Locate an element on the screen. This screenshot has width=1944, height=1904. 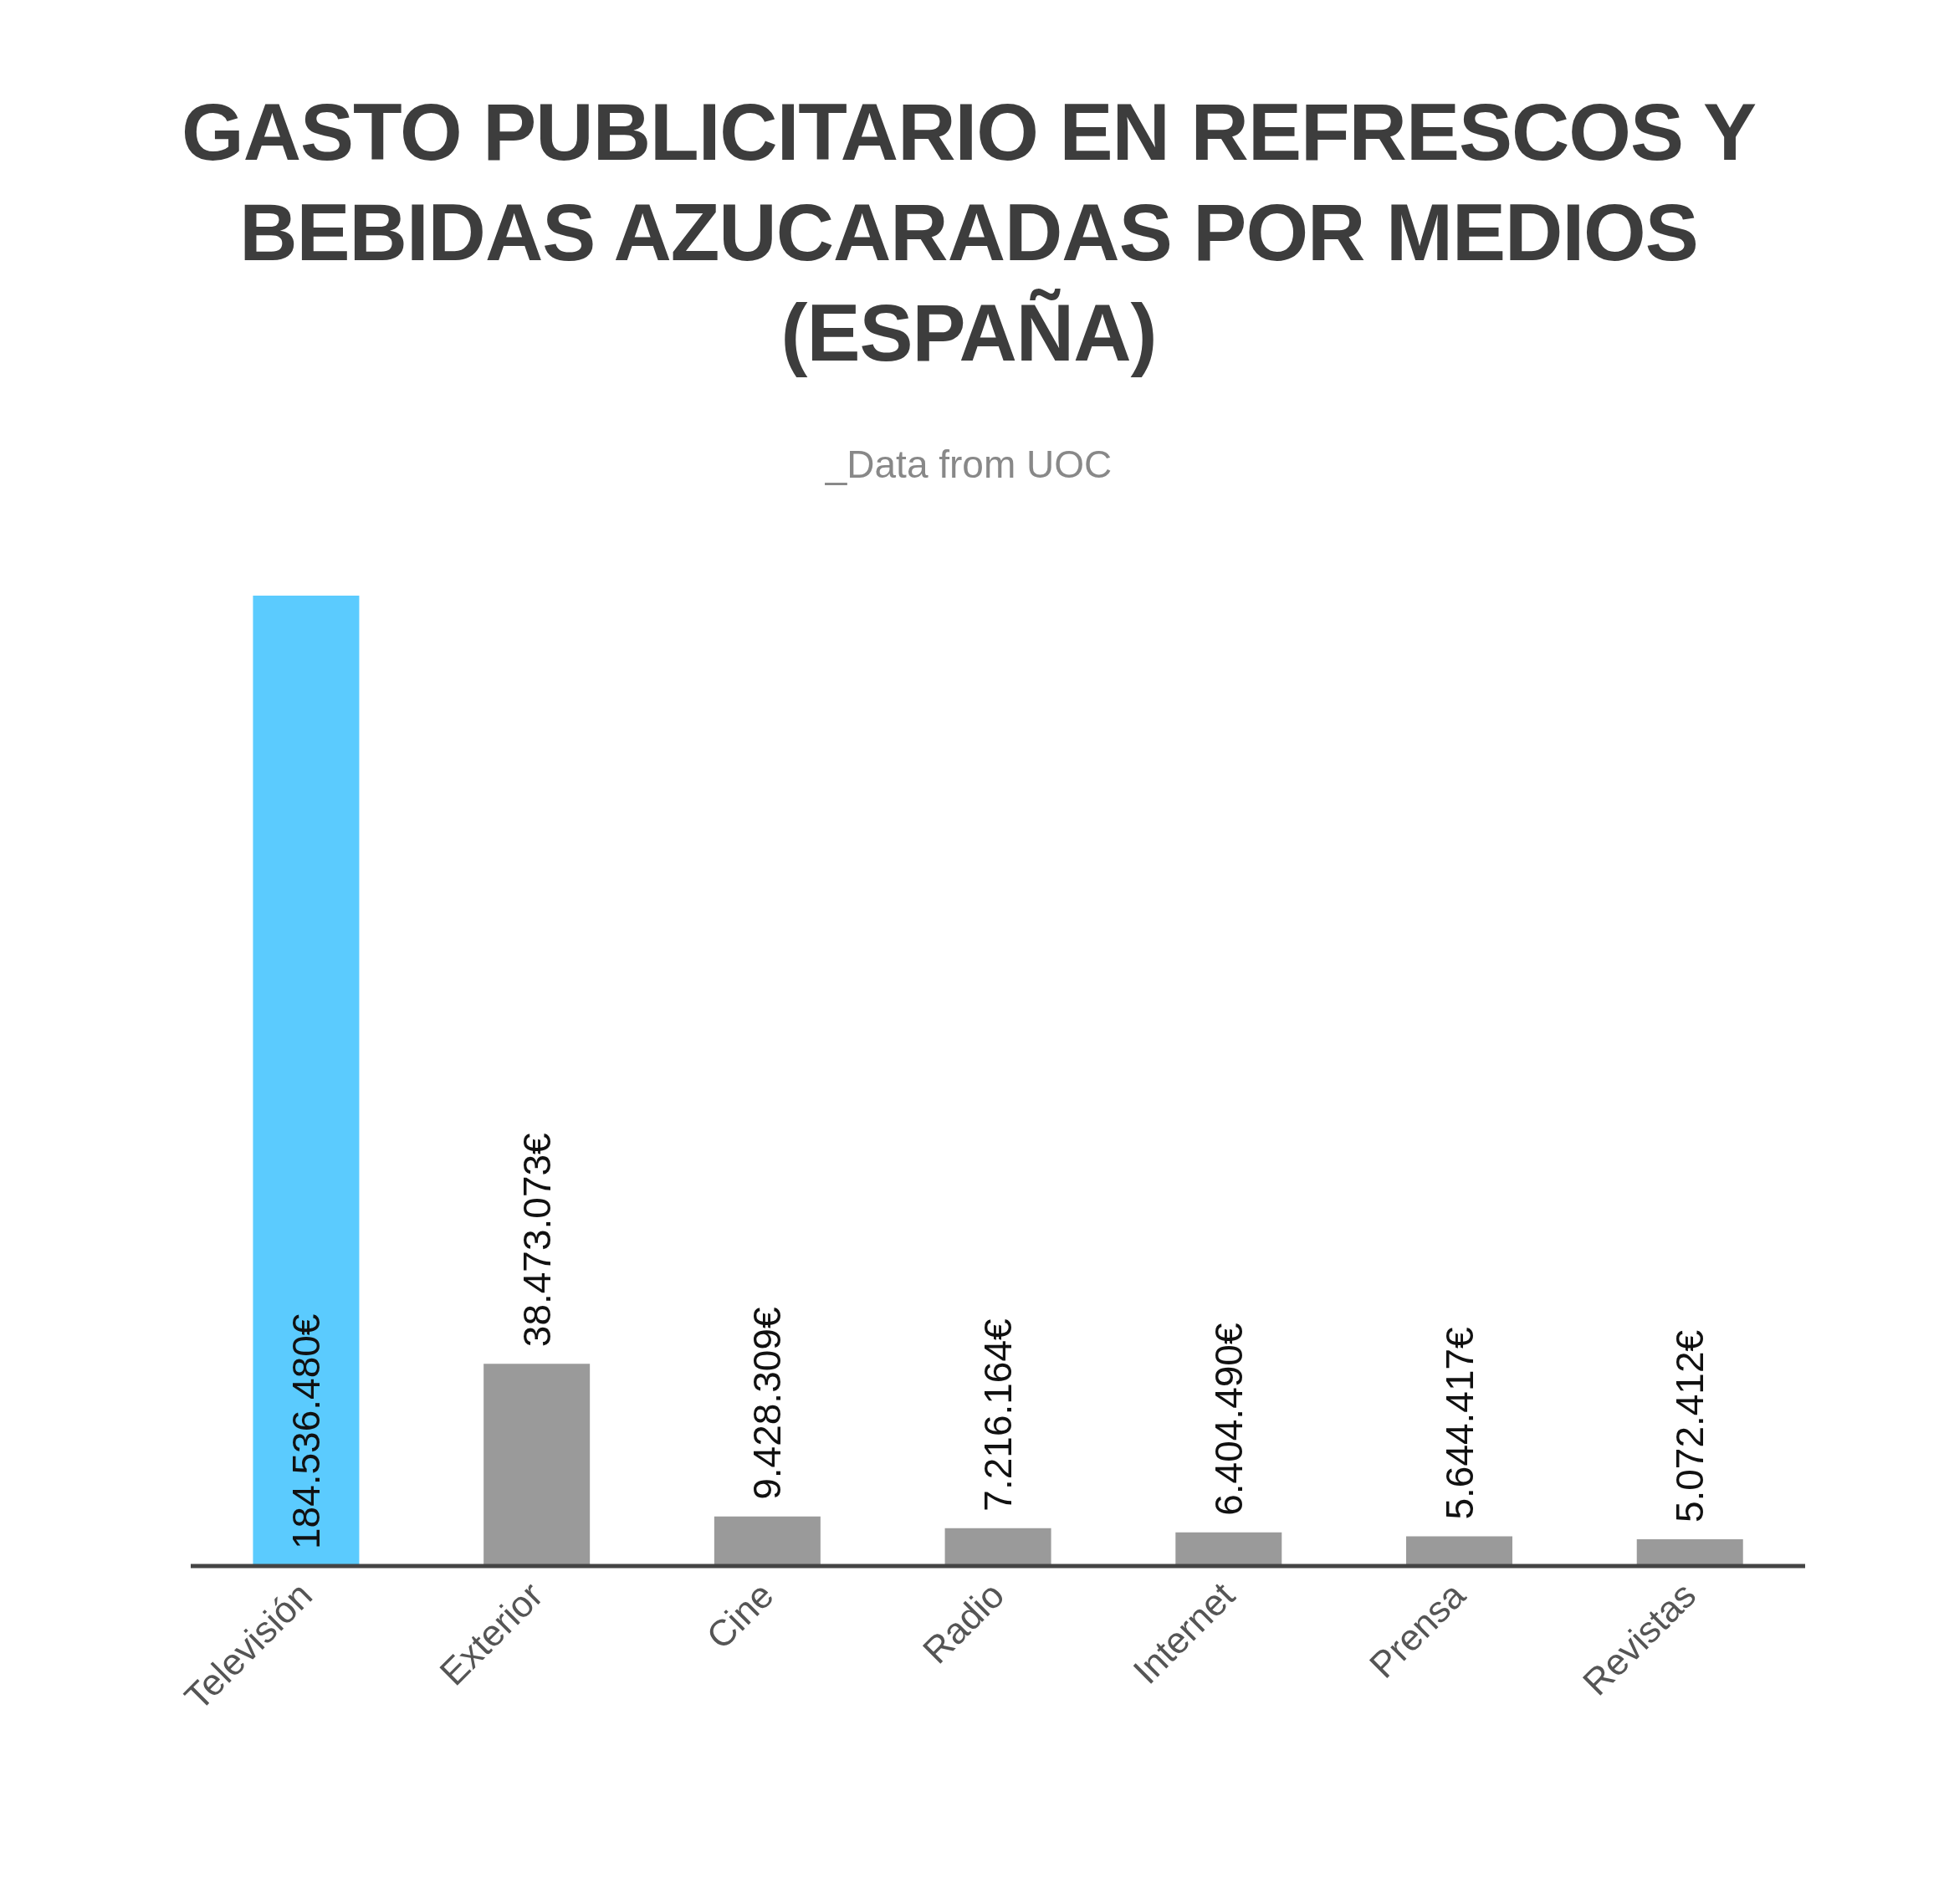
data-label: 5.072.412€ is located at coordinates (1690, 1426).